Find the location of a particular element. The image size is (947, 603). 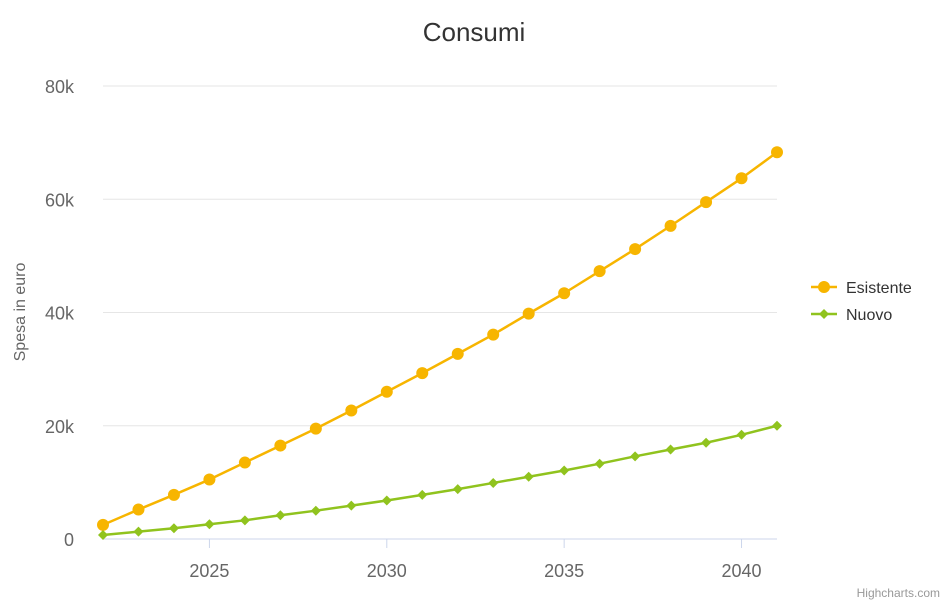

credits-link: Highcharts.com is located at coordinates (898, 593).